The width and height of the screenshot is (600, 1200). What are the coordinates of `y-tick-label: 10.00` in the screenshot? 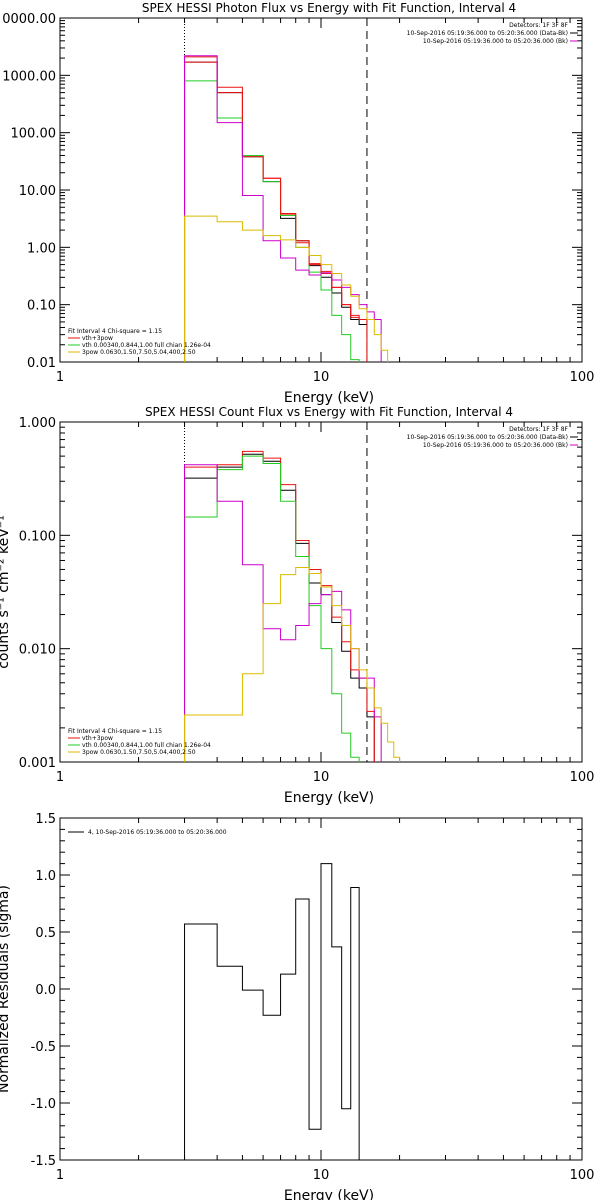 It's located at (37, 191).